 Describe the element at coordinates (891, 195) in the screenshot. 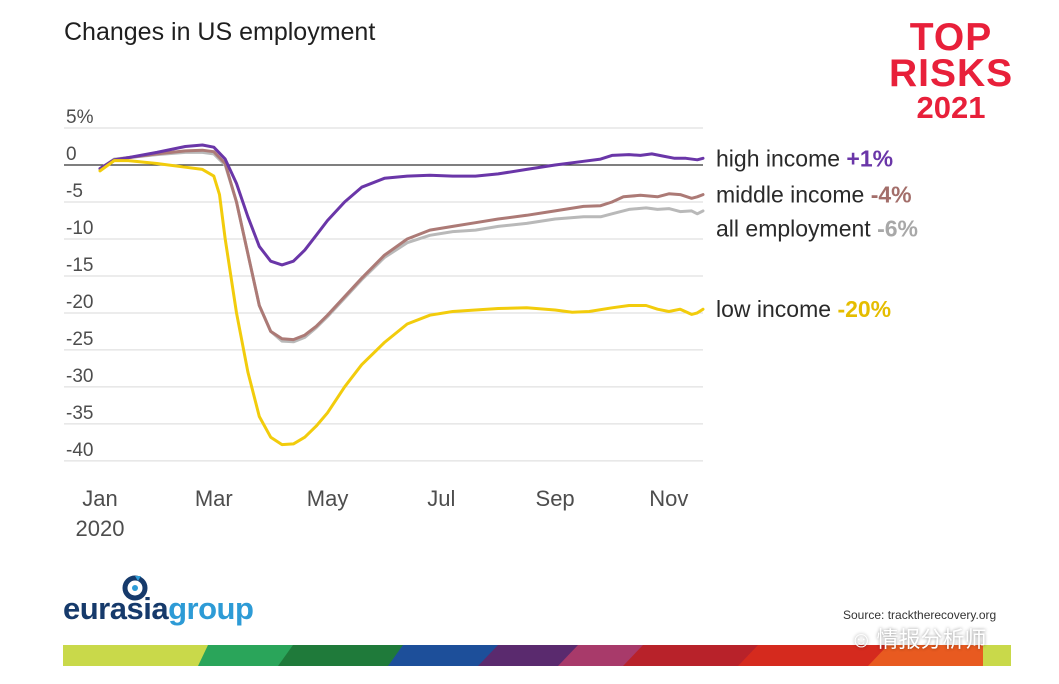

I see `series-label-value: -4%` at that location.